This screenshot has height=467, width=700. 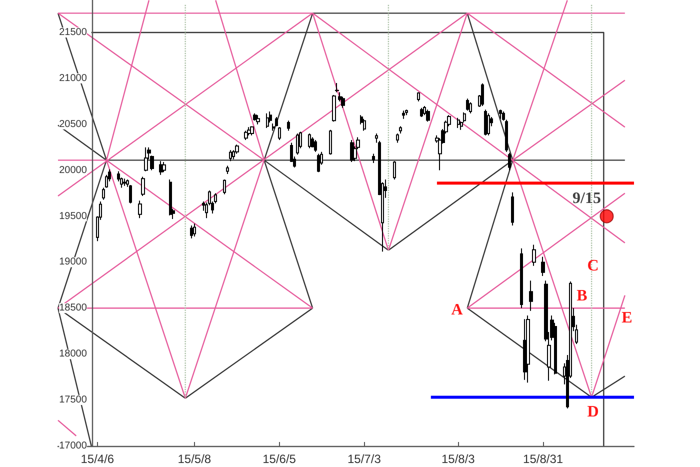 What do you see at coordinates (627, 318) in the screenshot?
I see `annotation: E` at bounding box center [627, 318].